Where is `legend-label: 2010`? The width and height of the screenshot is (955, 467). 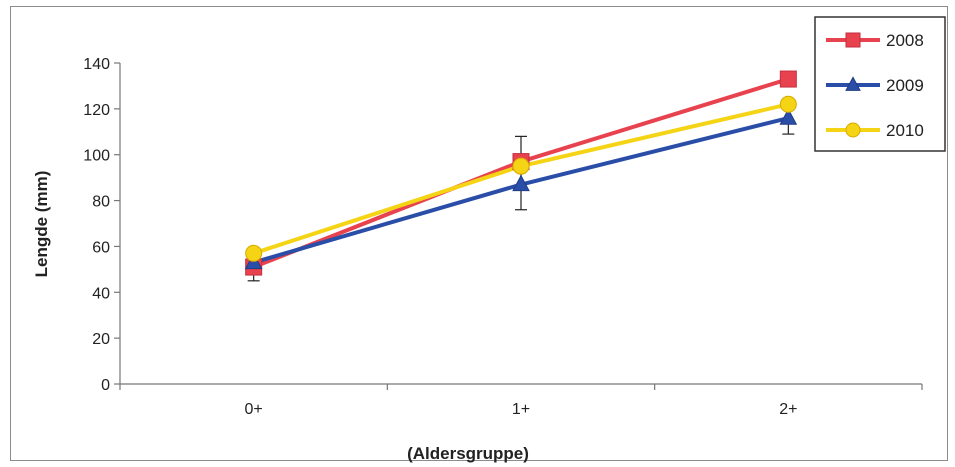 legend-label: 2010 is located at coordinates (905, 130).